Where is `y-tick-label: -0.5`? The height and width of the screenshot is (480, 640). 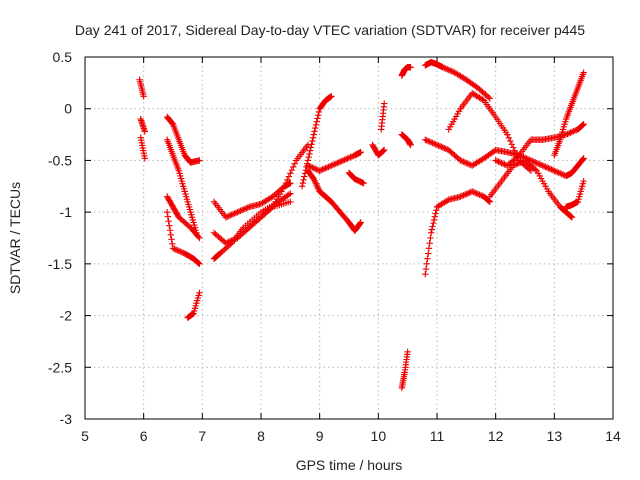 y-tick-label: -0.5 is located at coordinates (60, 160).